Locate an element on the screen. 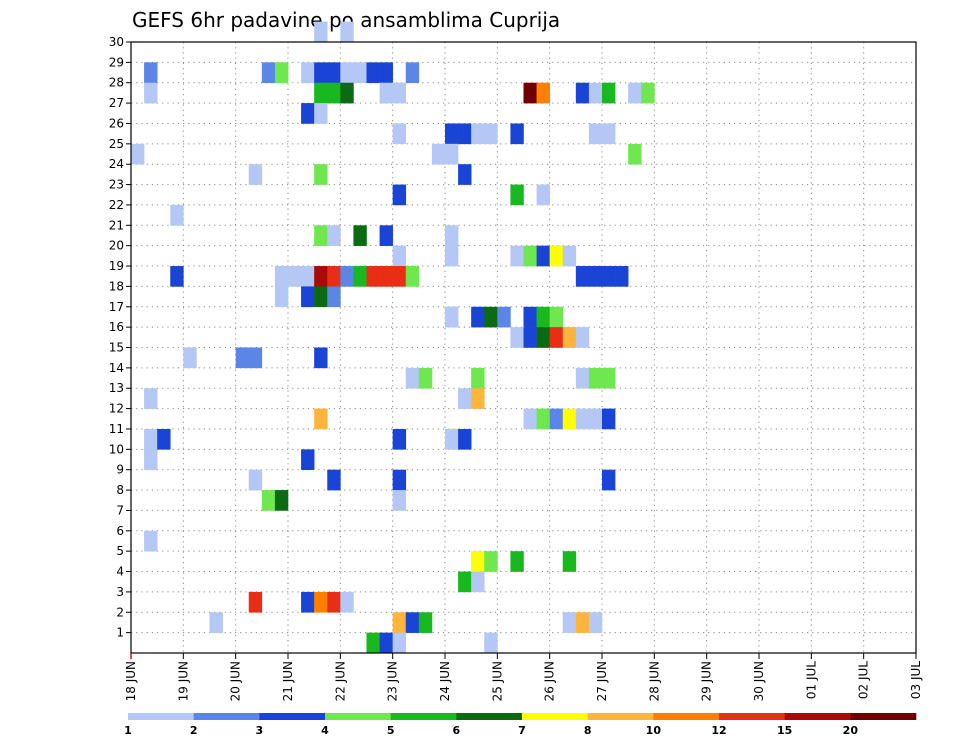 Image resolution: width=960 pixels, height=742 pixels. legend-label: 3 is located at coordinates (260, 730).